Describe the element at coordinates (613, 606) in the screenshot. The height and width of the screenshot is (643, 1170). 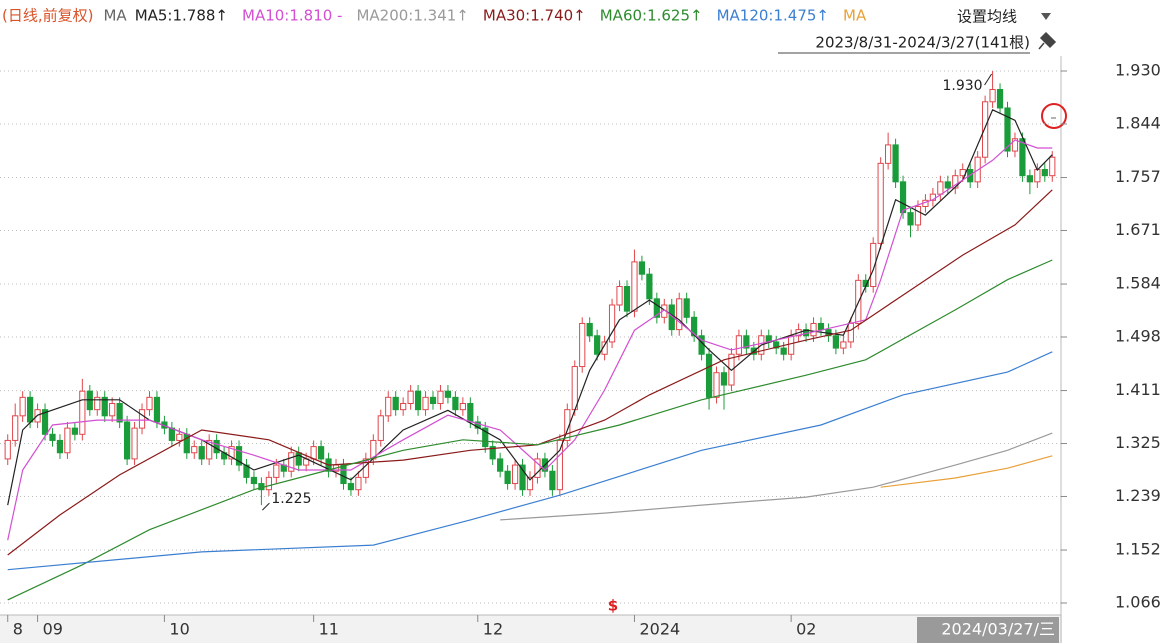
I see `event-marker: $` at that location.